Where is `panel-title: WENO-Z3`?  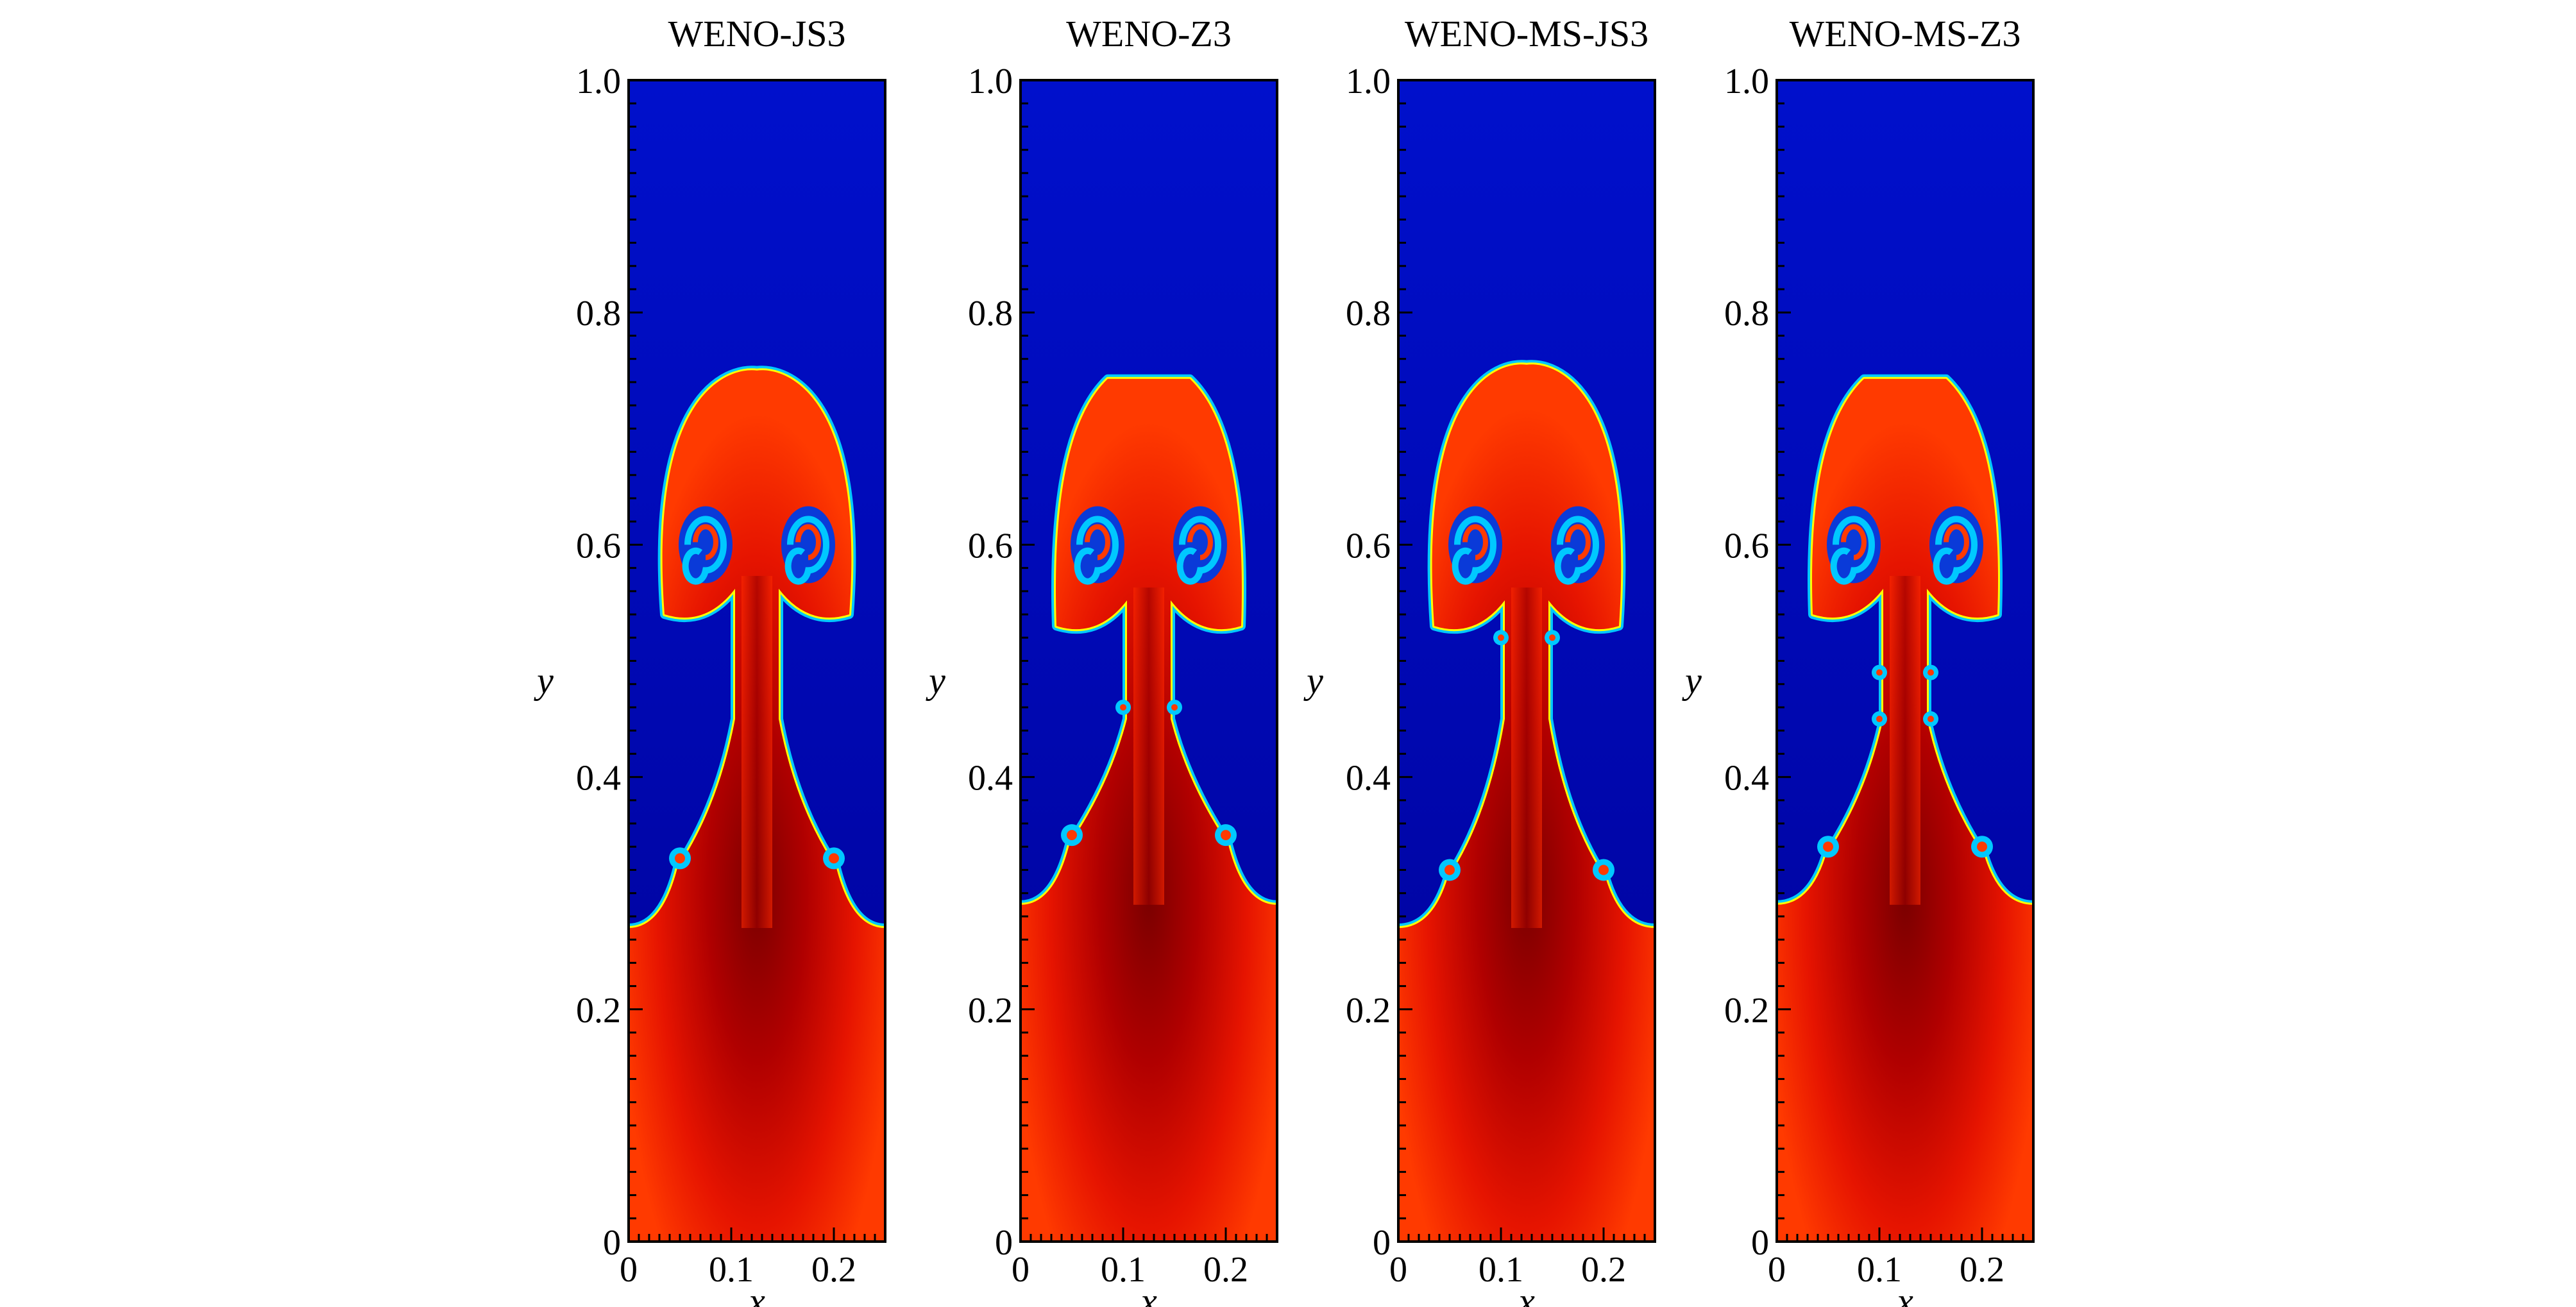 panel-title: WENO-Z3 is located at coordinates (1149, 34).